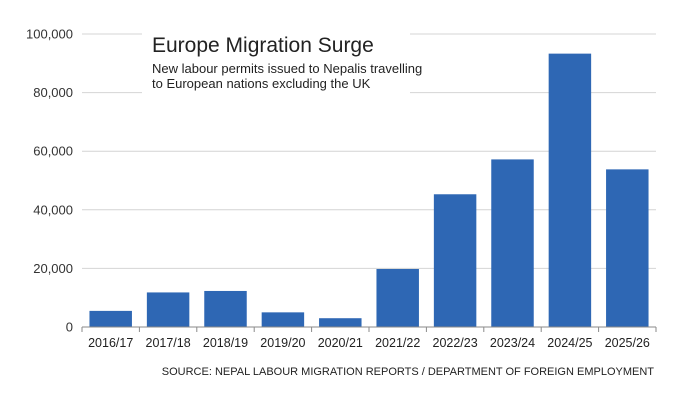  I want to click on y-tick-label: 60,000, so click(53, 151).